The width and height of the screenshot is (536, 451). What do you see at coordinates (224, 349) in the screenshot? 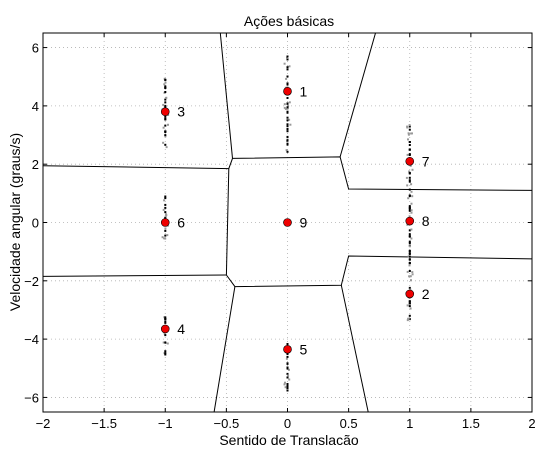
I see `boundary-line` at bounding box center [224, 349].